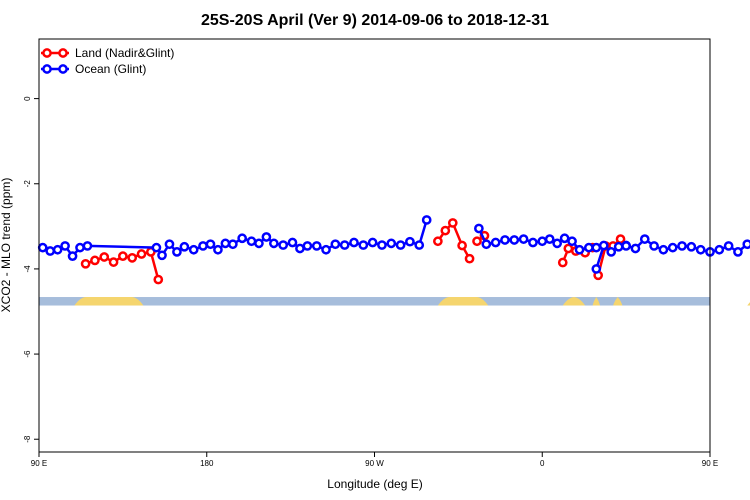 This screenshot has height=500, width=750. I want to click on series-layer, so click(393, 250).